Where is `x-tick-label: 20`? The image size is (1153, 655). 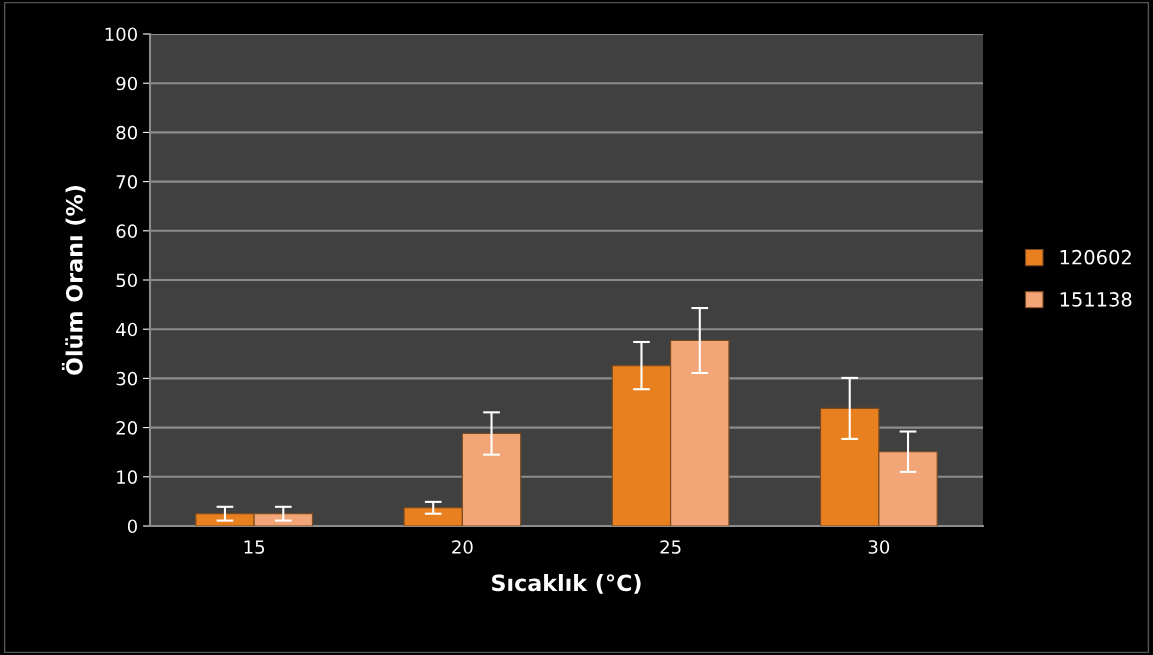 x-tick-label: 20 is located at coordinates (462, 547).